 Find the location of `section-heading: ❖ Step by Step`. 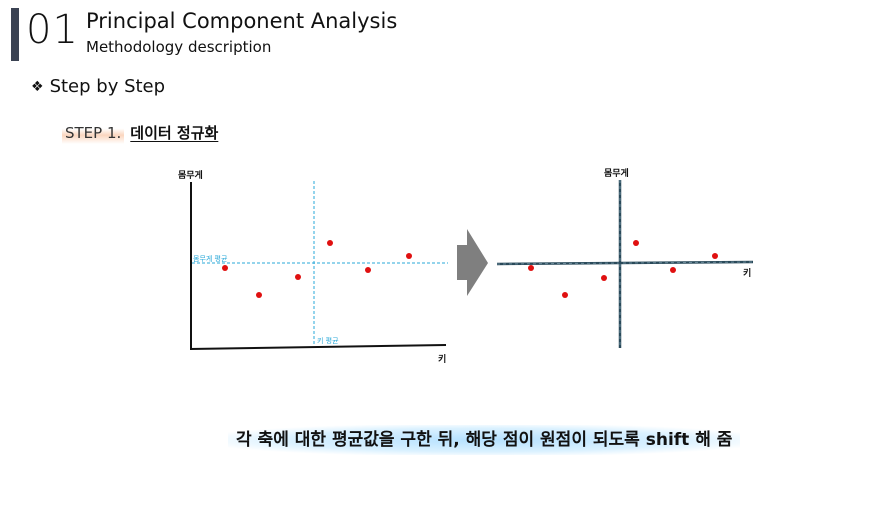

section-heading: ❖ Step by Step is located at coordinates (98, 87).